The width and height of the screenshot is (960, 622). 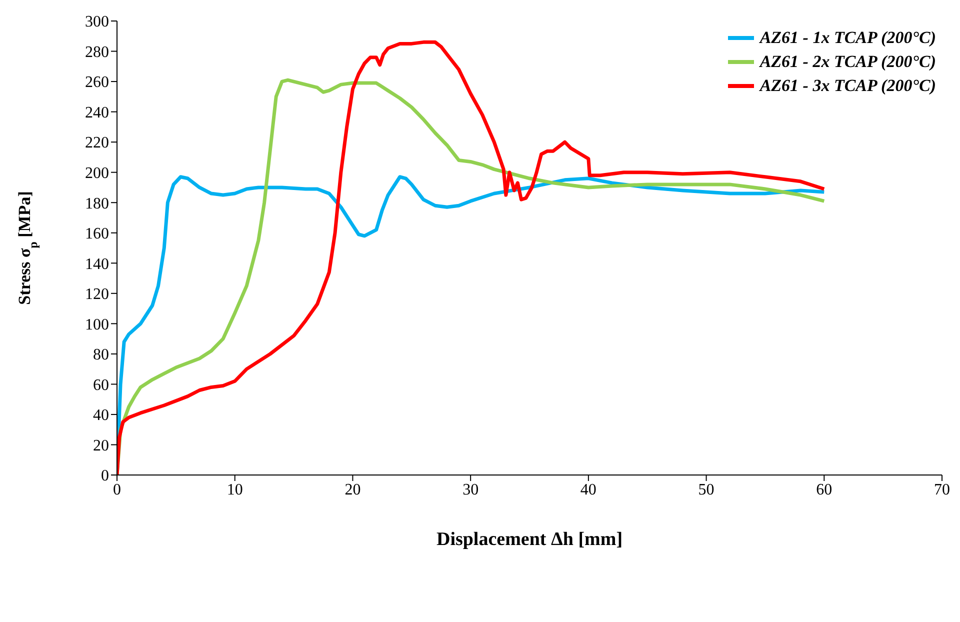 I want to click on x-tick-label: 70, so click(x=942, y=489).